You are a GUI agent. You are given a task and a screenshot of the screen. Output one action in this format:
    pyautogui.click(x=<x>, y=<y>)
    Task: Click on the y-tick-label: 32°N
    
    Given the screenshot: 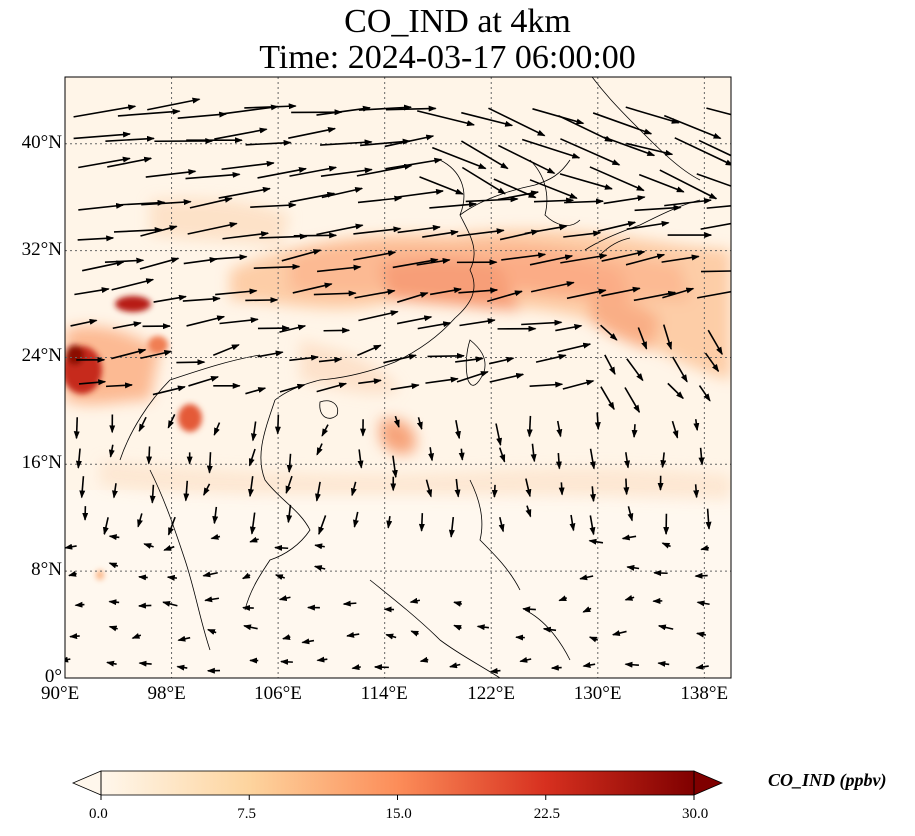 What is the action you would take?
    pyautogui.click(x=41, y=249)
    